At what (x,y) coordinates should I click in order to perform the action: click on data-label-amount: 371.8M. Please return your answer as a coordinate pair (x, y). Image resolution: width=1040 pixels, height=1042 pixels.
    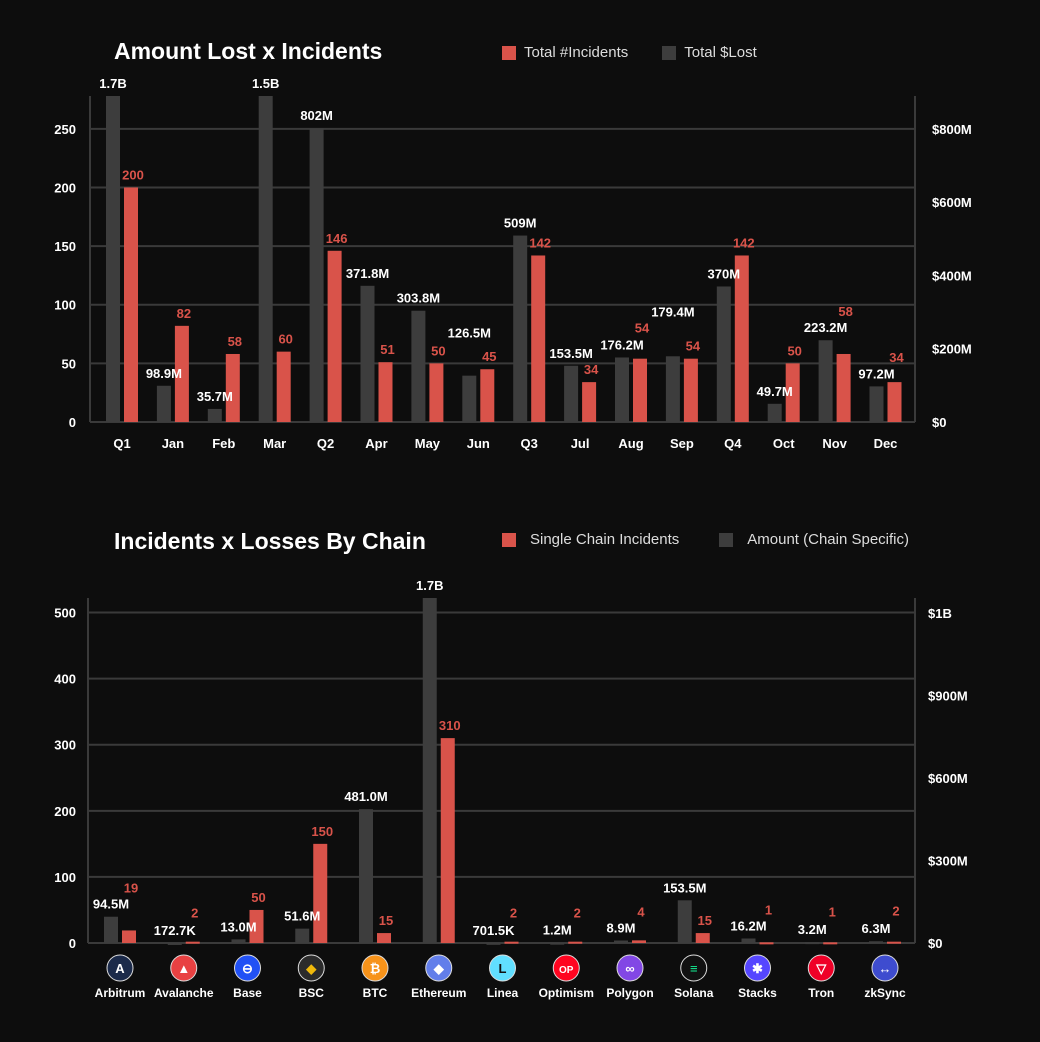
    Looking at the image, I should click on (367, 273).